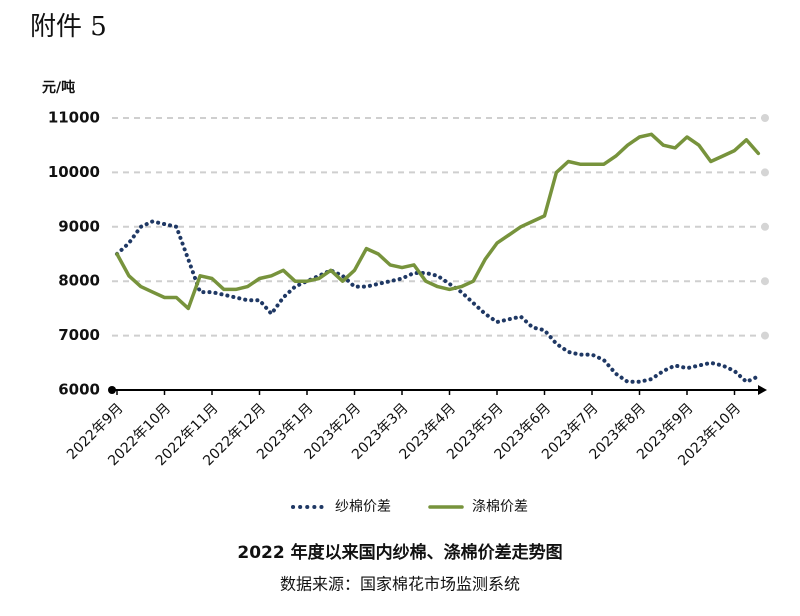 Image resolution: width=800 pixels, height=616 pixels. Describe the element at coordinates (79, 390) in the screenshot. I see `y-tick-label: 6000` at that location.